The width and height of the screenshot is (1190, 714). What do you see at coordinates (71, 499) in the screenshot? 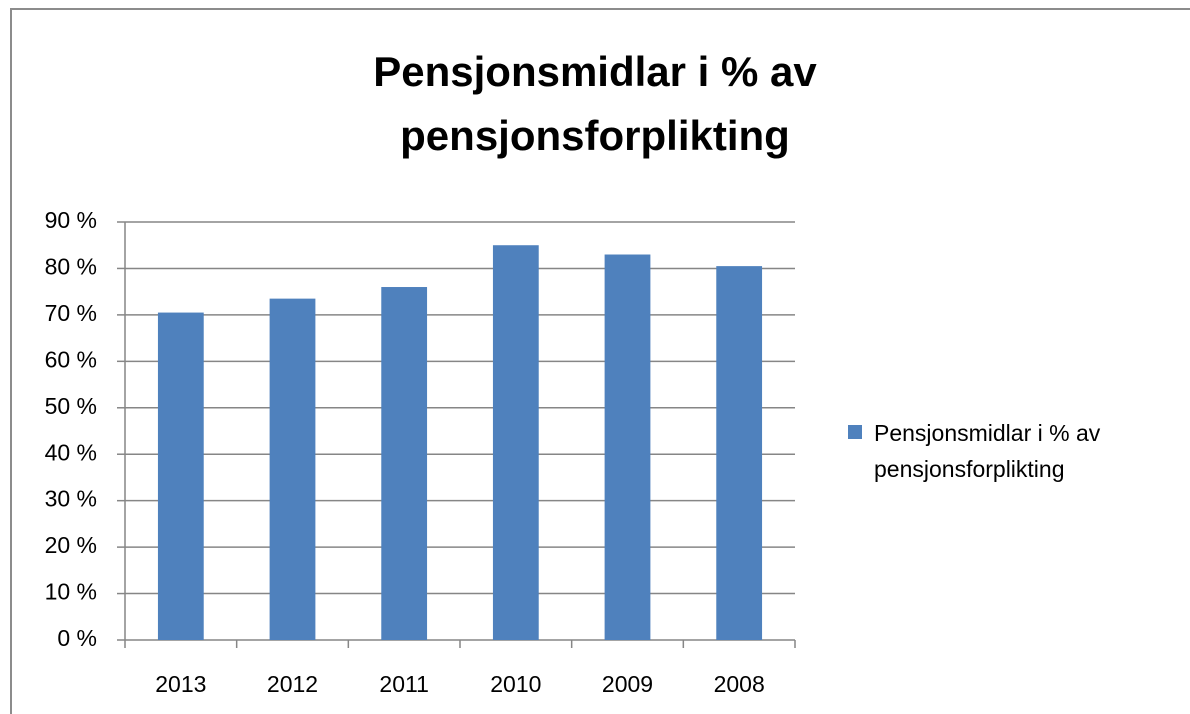
I see `y-tick-label: 30 %` at bounding box center [71, 499].